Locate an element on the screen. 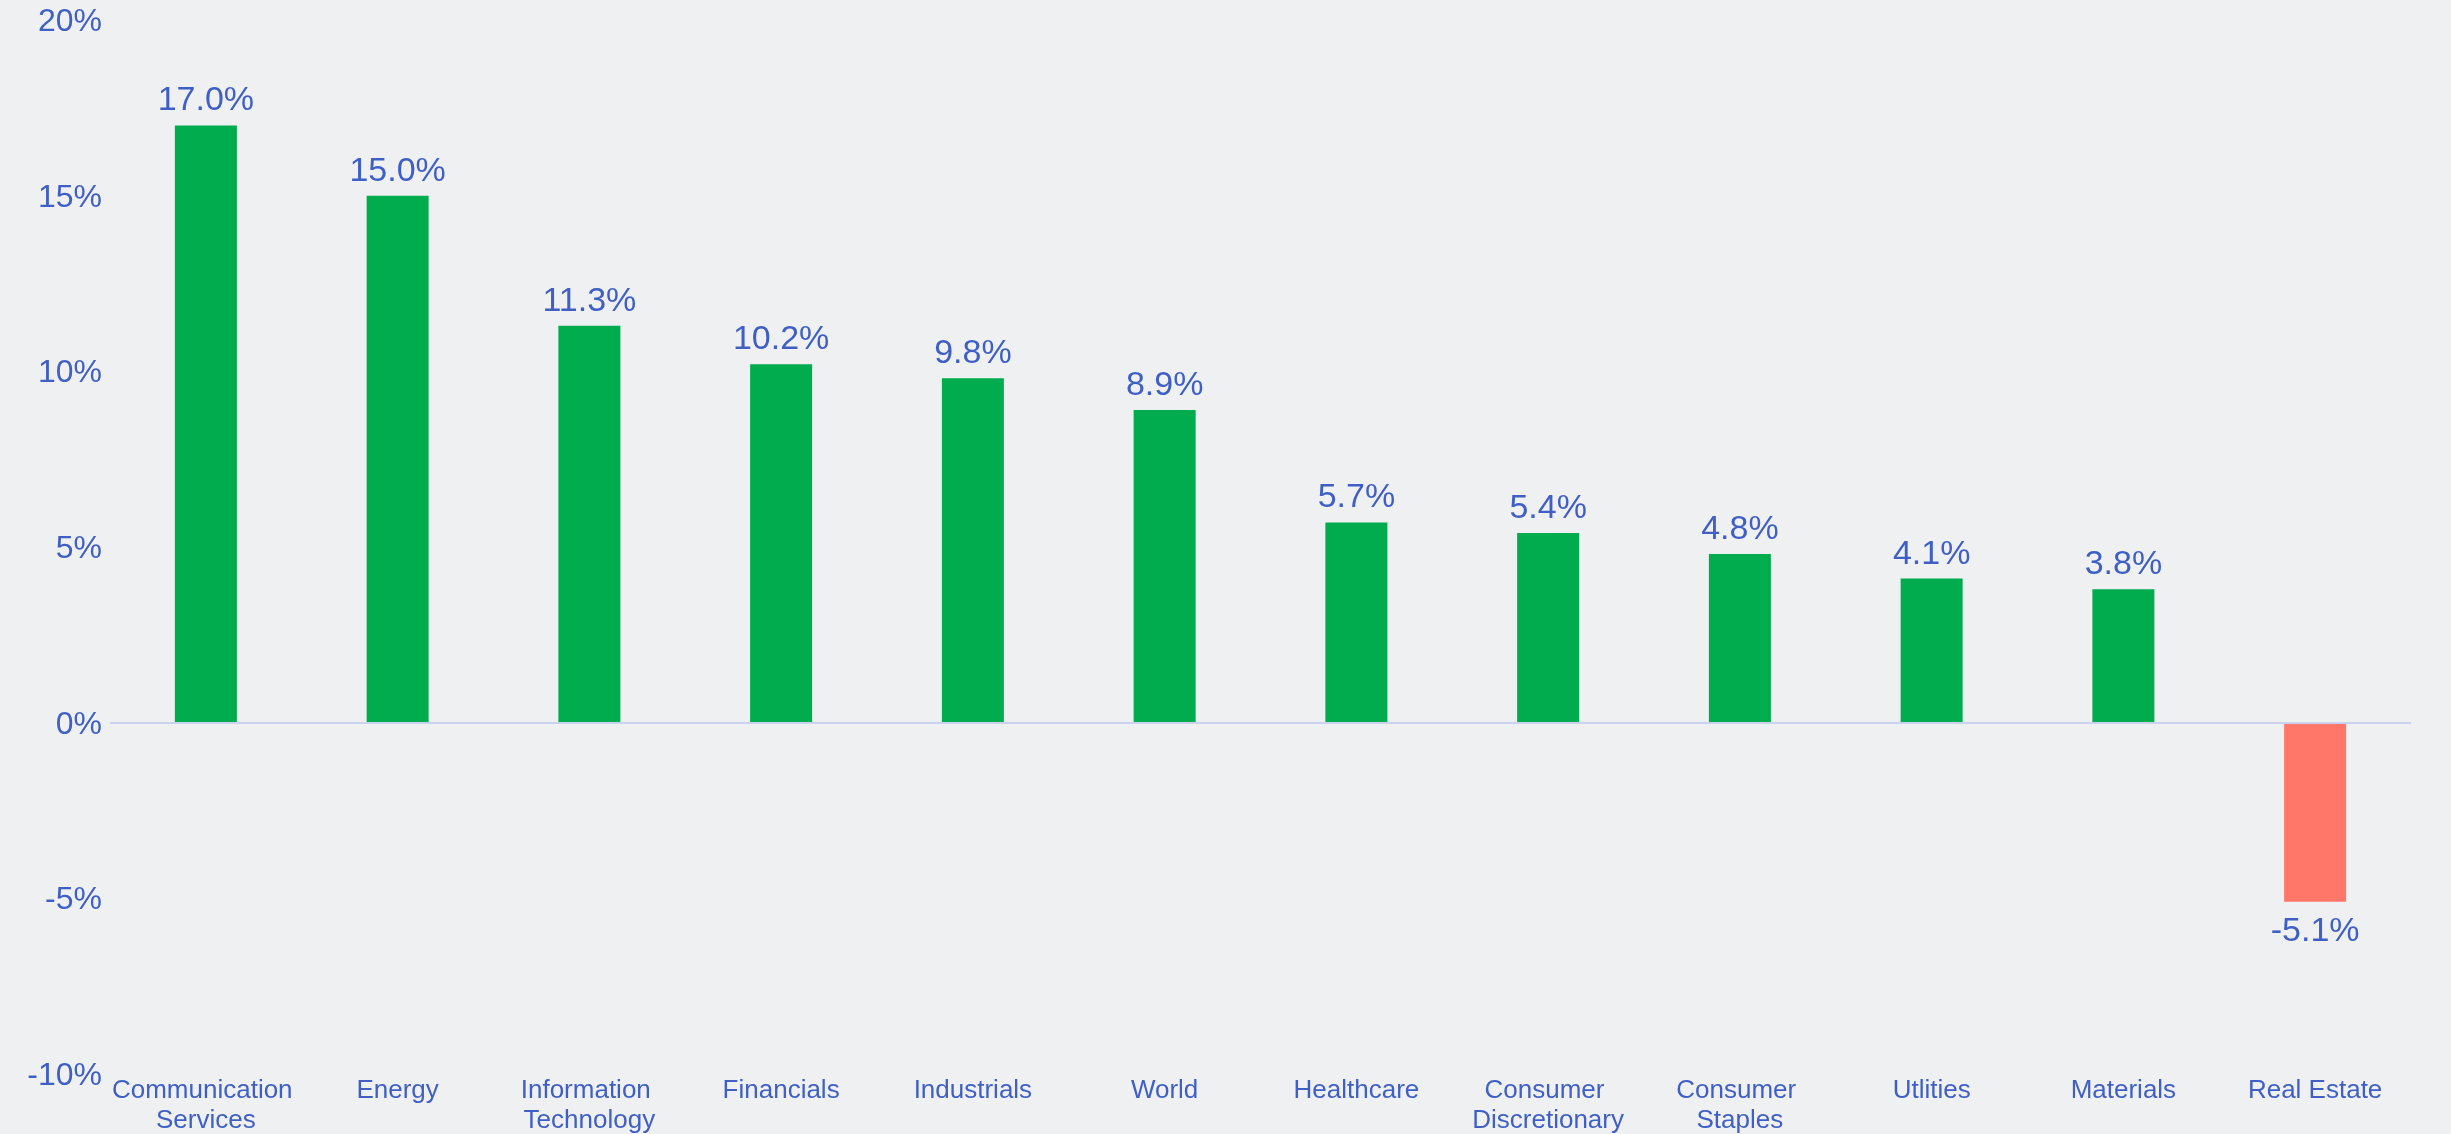  data-label: 10.2% is located at coordinates (781, 337).